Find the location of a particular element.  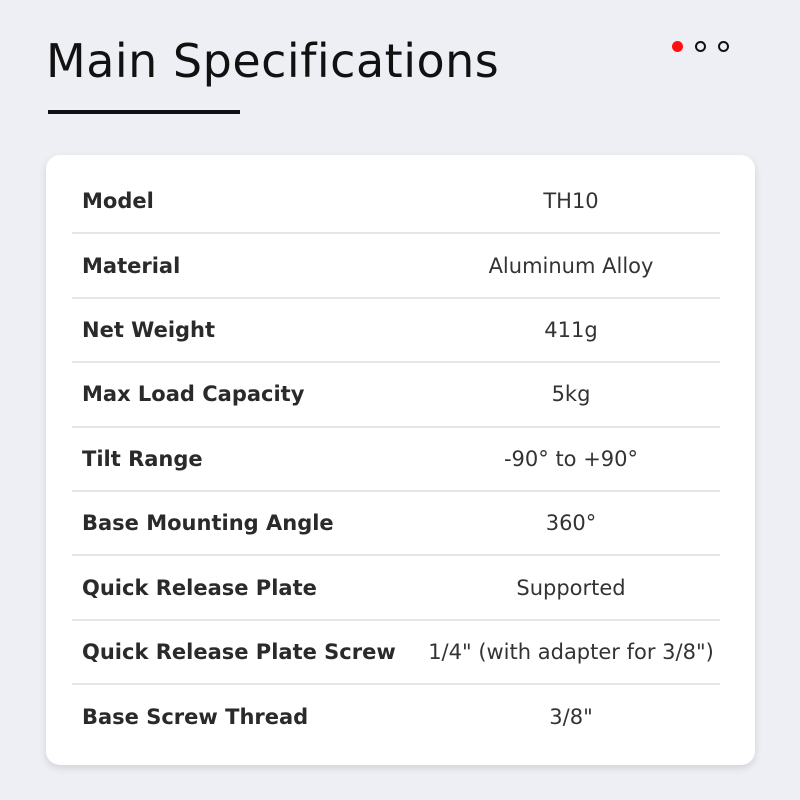

spec-row: Base Mounting Angle 360° is located at coordinates (396, 524).